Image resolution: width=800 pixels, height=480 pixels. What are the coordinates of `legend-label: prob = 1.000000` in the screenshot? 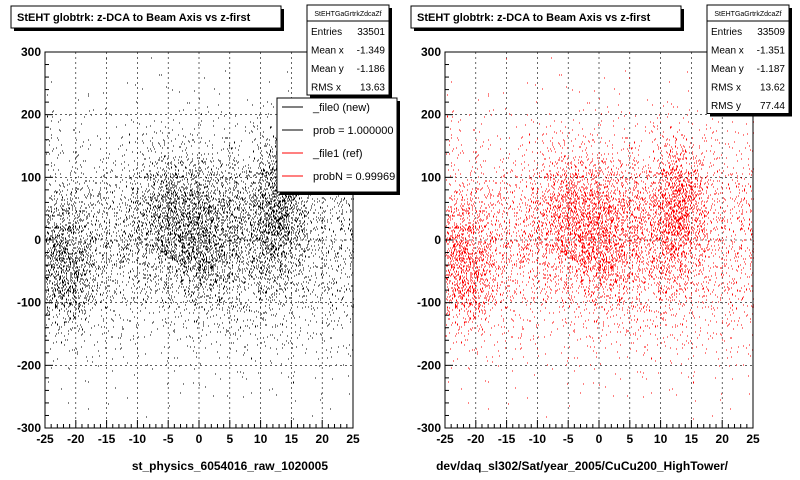 It's located at (353, 131).